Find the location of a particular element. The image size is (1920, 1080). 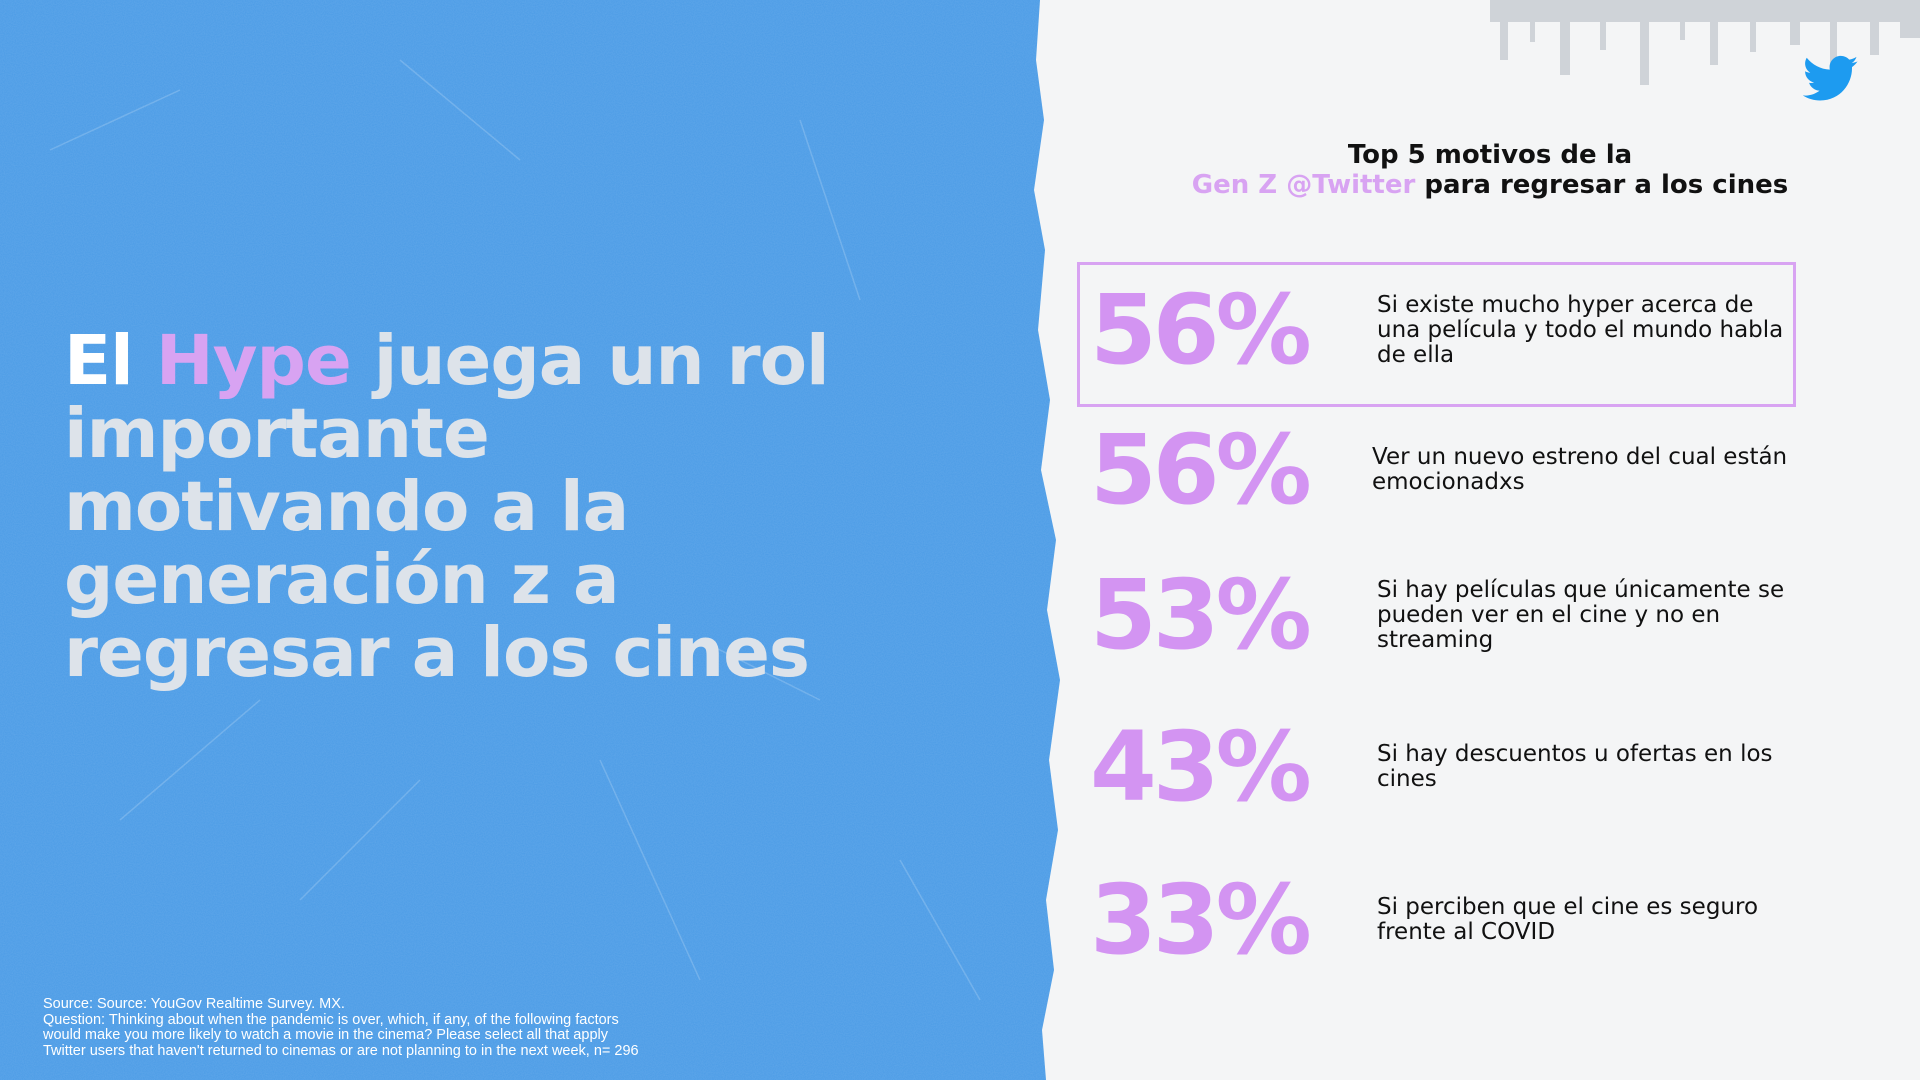

chart-title-accent: Gen Z @Twitter is located at coordinates (1303, 185).